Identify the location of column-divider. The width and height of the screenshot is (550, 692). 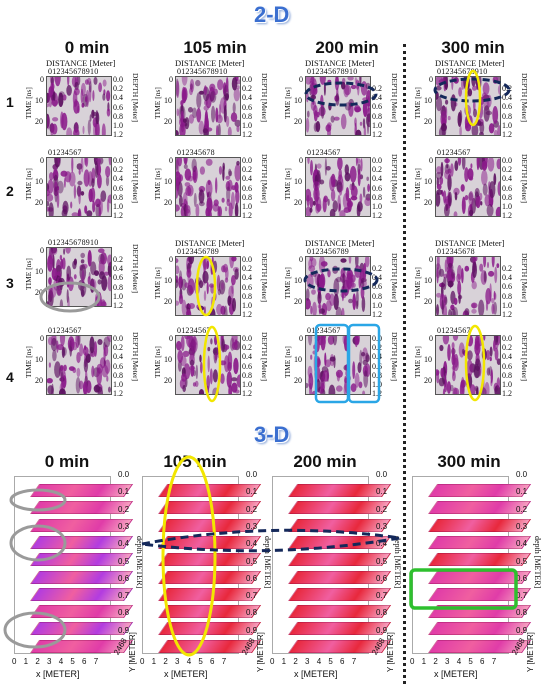
(404, 364).